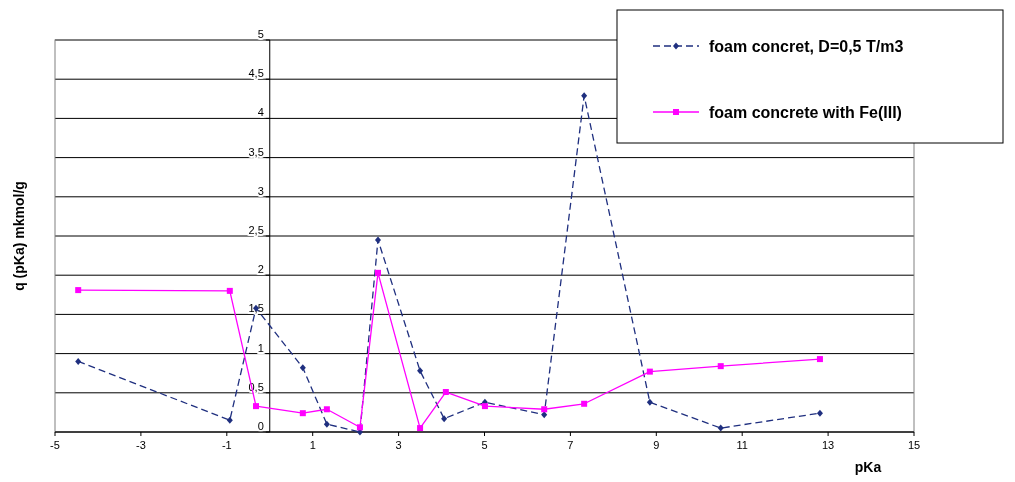 This screenshot has height=482, width=1015. What do you see at coordinates (806, 46) in the screenshot?
I see `legend-label: foam concret, D=0,5 T/m3` at bounding box center [806, 46].